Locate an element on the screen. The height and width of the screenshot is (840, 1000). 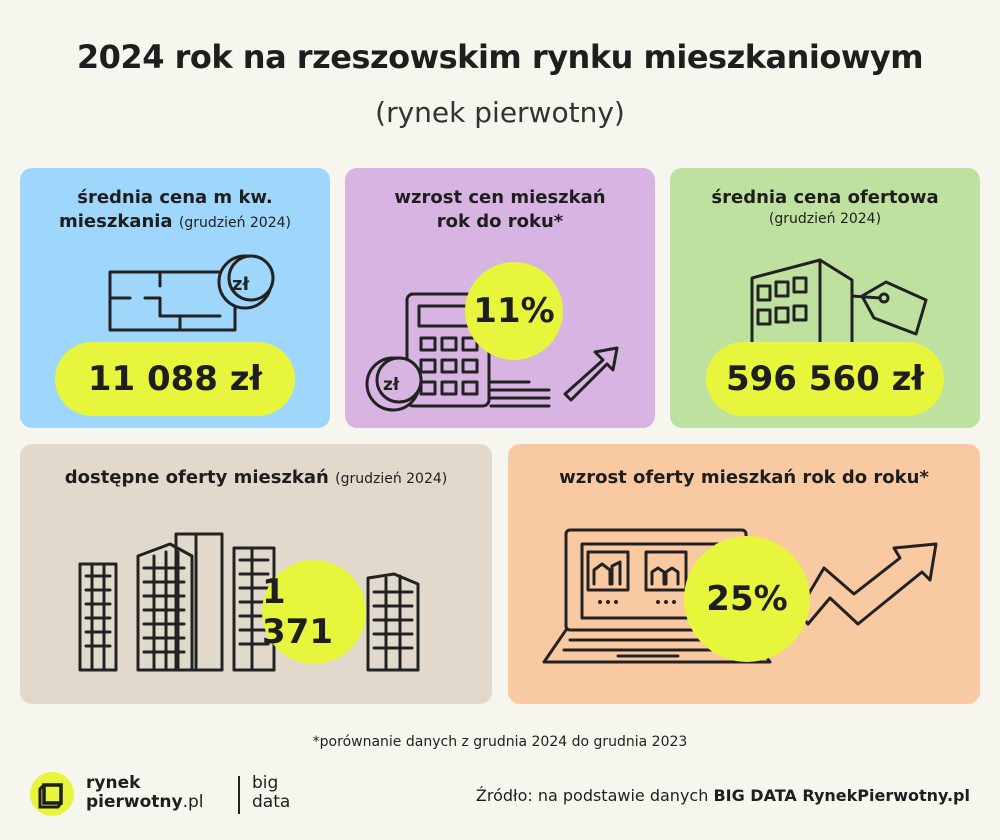
calculator-coins-arrow-icon: zł is located at coordinates (492, 352).